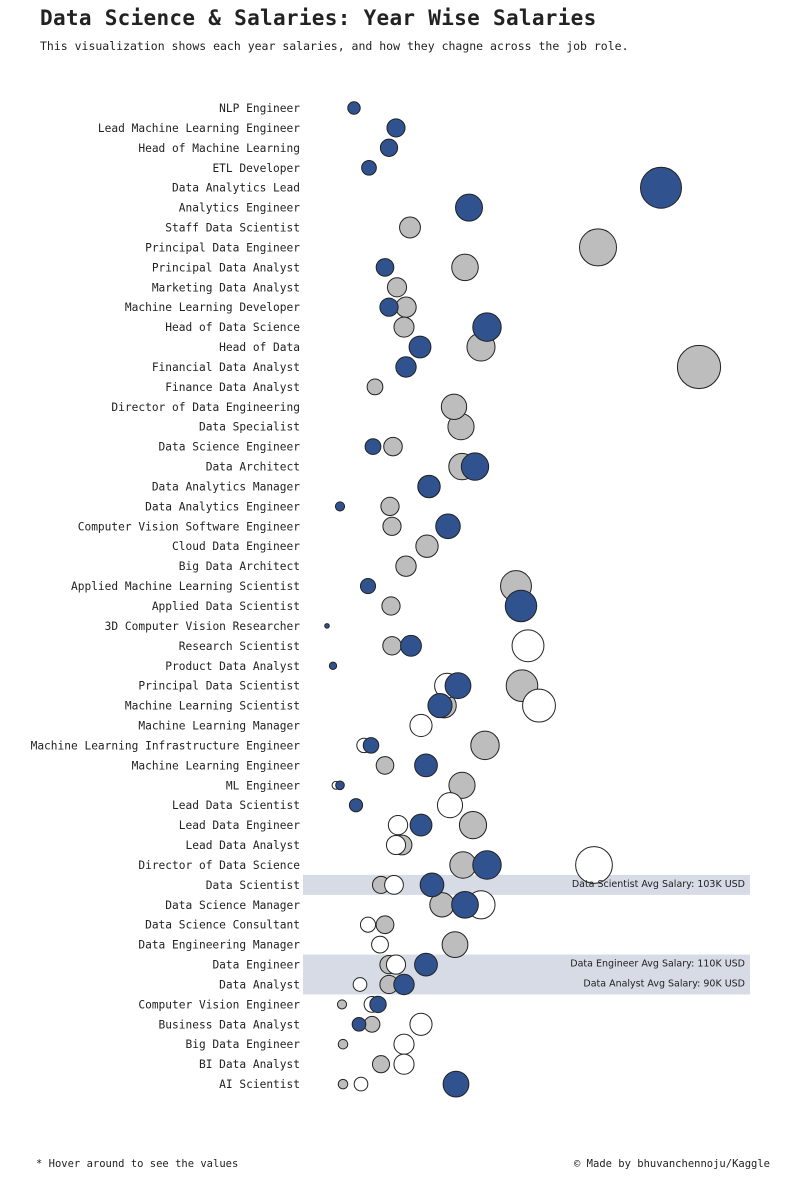 This screenshot has width=800, height=1200. What do you see at coordinates (465, 267) in the screenshot?
I see `salary-bubble-2021: Principal Data Analyst (2021)` at bounding box center [465, 267].